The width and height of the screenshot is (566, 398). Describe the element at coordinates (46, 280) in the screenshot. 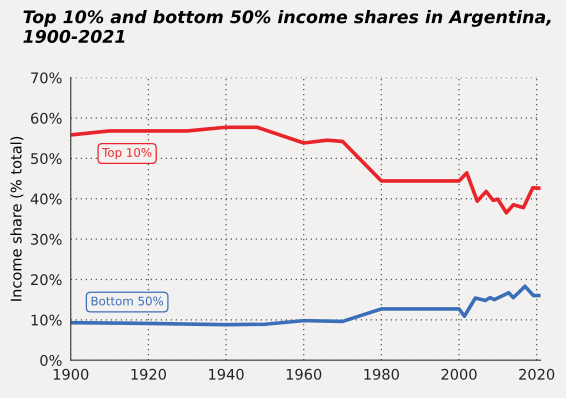

I see `y-tick-label: 20%` at that location.